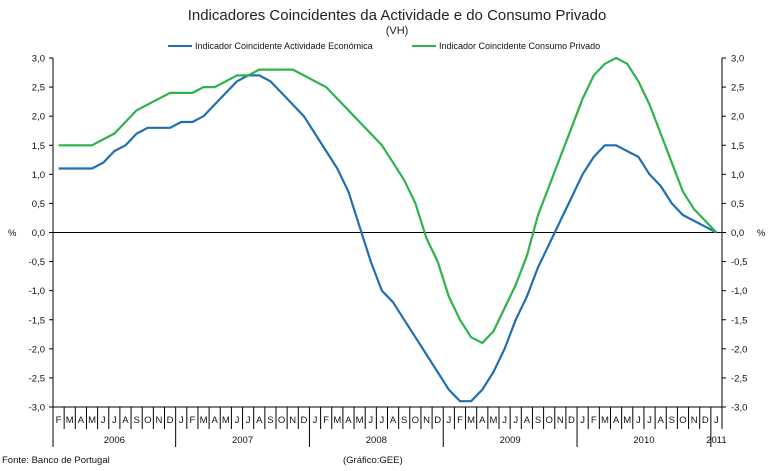 This screenshot has width=774, height=471. Describe the element at coordinates (397, 31) in the screenshot. I see `chart-subtitle: (VH)` at that location.